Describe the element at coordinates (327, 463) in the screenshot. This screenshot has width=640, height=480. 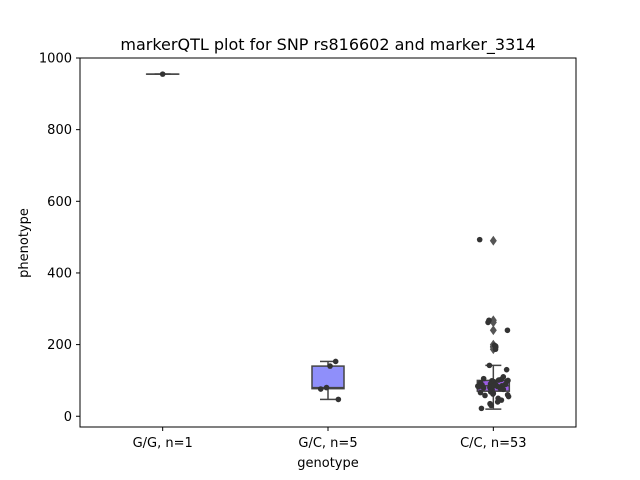
I see `x-axis-label: genotype` at that location.